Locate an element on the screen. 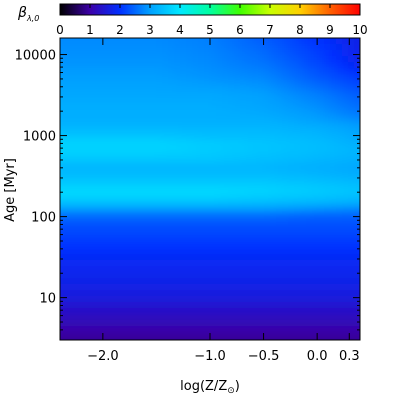 The width and height of the screenshot is (400, 400). colorbar-tick-label: 7 is located at coordinates (270, 30).